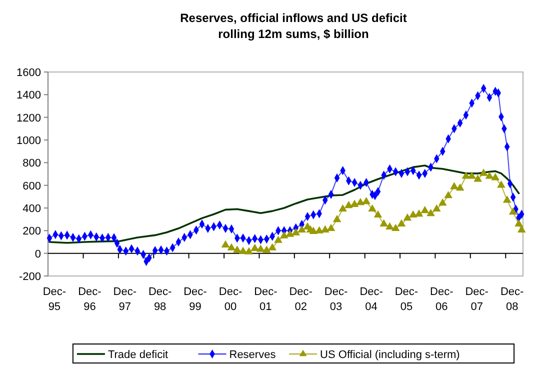 The height and width of the screenshot is (374, 547). What do you see at coordinates (252, 355) in the screenshot?
I see `legend-label: Reserves` at bounding box center [252, 355].